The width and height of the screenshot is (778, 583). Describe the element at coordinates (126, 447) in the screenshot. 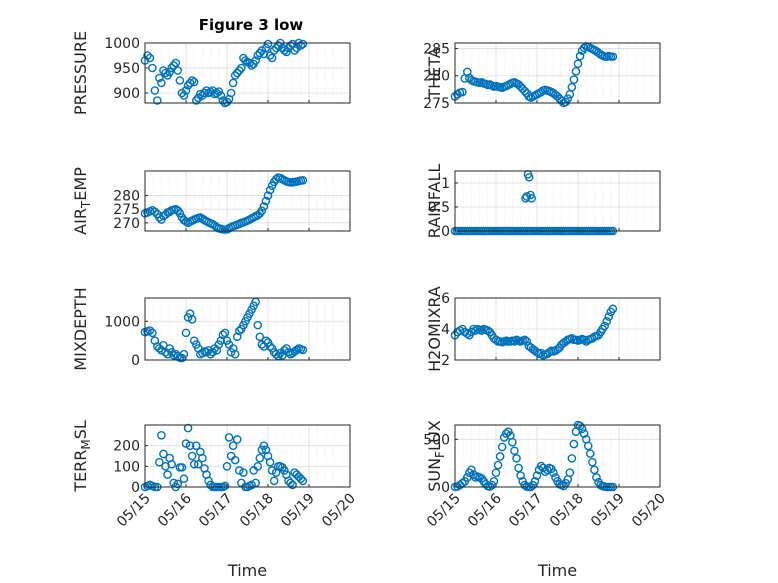

I see `y-tick-label: 200` at that location.